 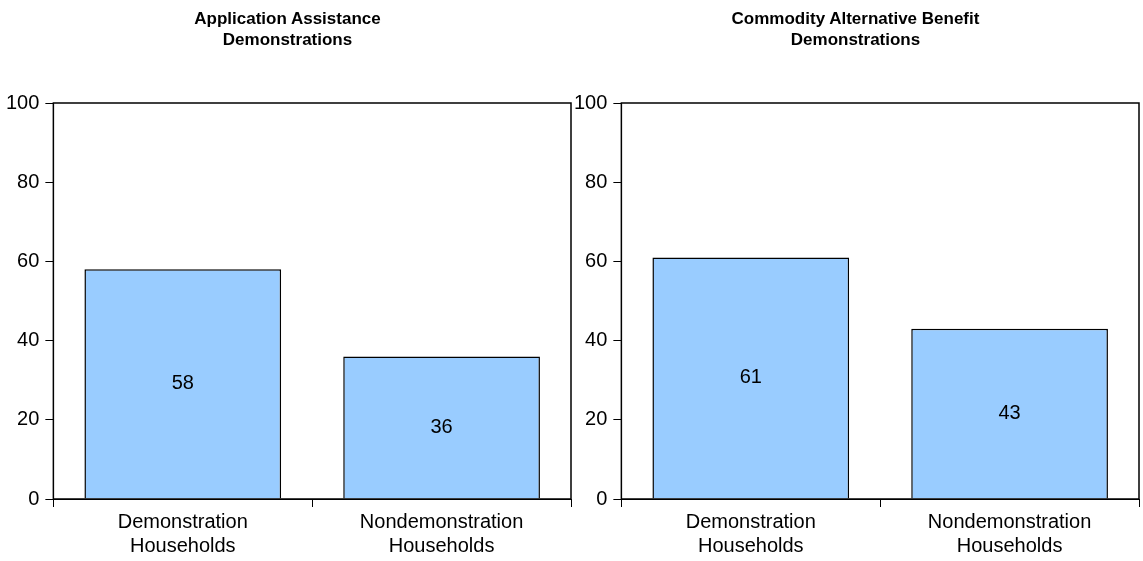 I want to click on data-label: 58, so click(x=182, y=382).